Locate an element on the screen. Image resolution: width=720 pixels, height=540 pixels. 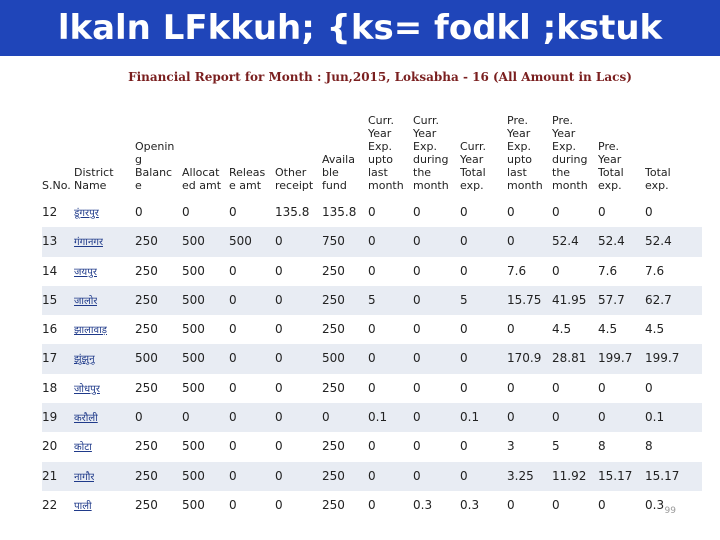
column-header: Curr. Year Total exp. is located at coordinates (473, 166).